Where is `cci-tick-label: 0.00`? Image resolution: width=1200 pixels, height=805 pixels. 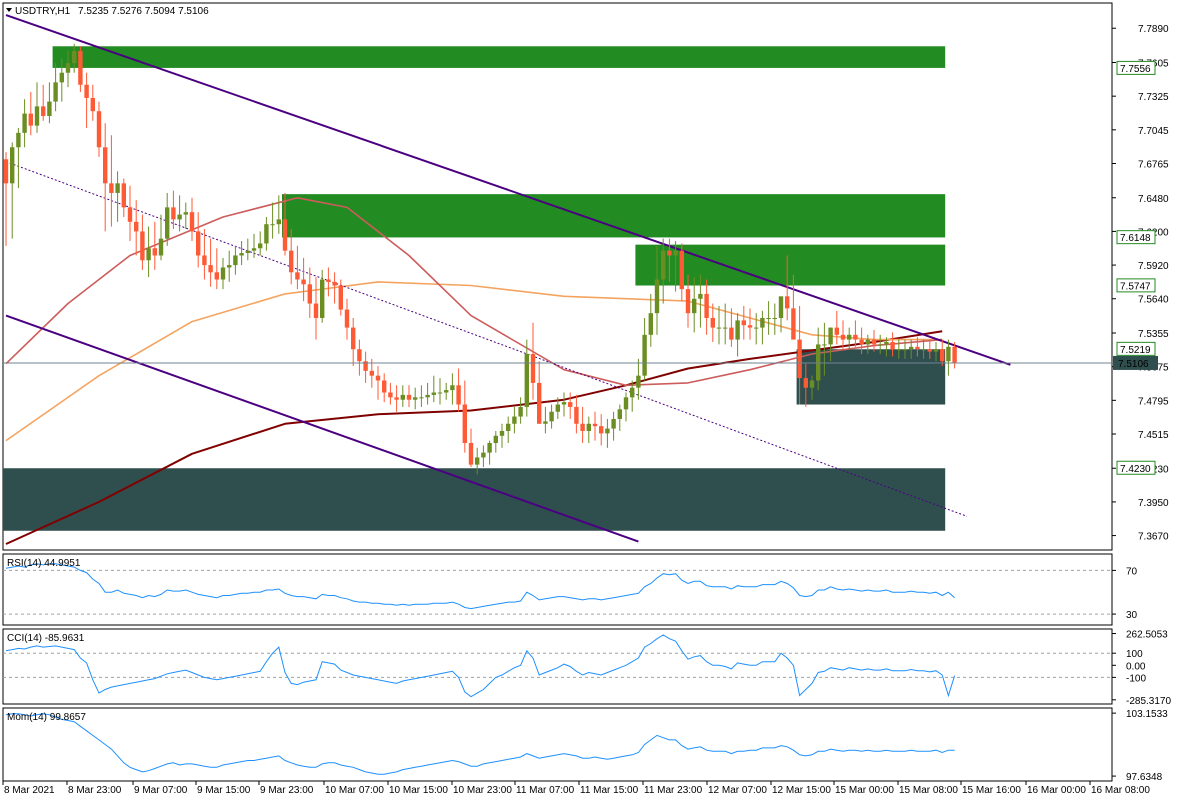
cci-tick-label: 0.00 is located at coordinates (1136, 666).